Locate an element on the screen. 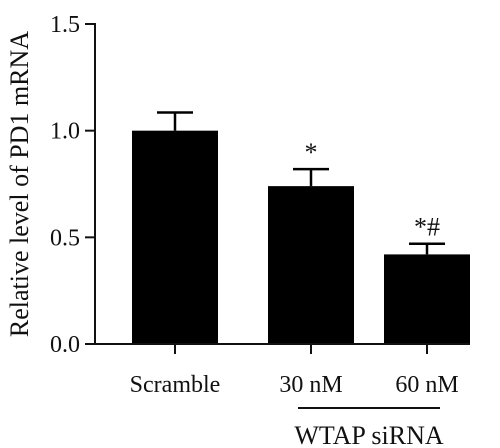  x-axis: Scramble 30 nM 60 nM is located at coordinates (282, 370).